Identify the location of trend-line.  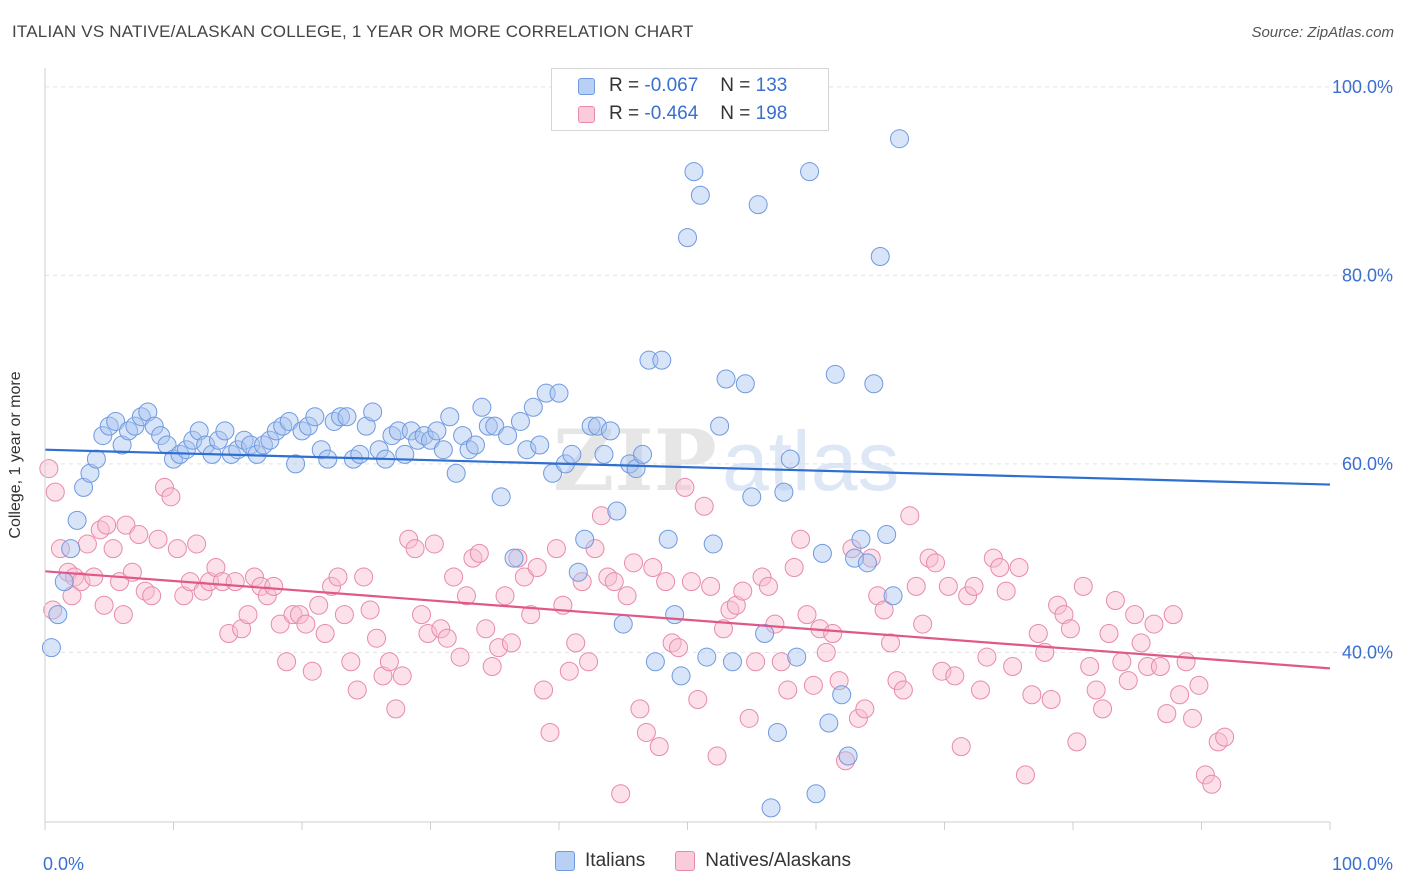
(687, 467).